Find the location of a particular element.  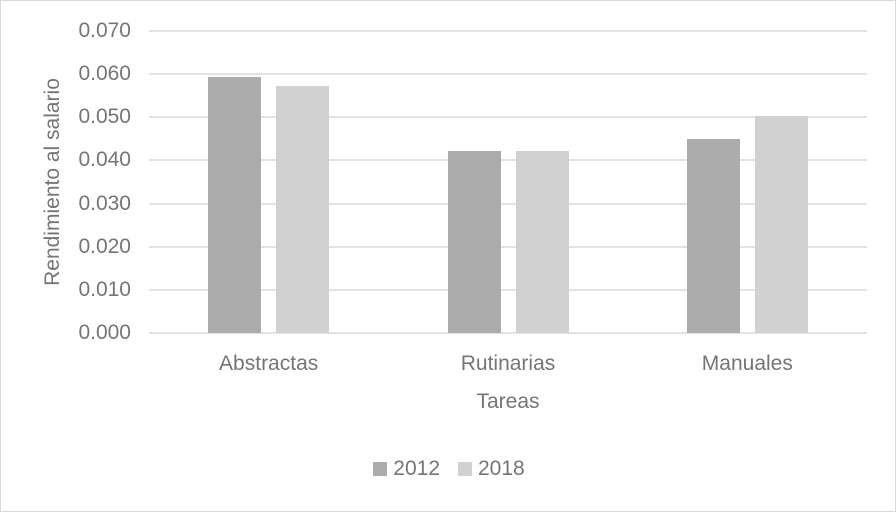

y-axis-tick-label: 0.010 is located at coordinates (104, 289).